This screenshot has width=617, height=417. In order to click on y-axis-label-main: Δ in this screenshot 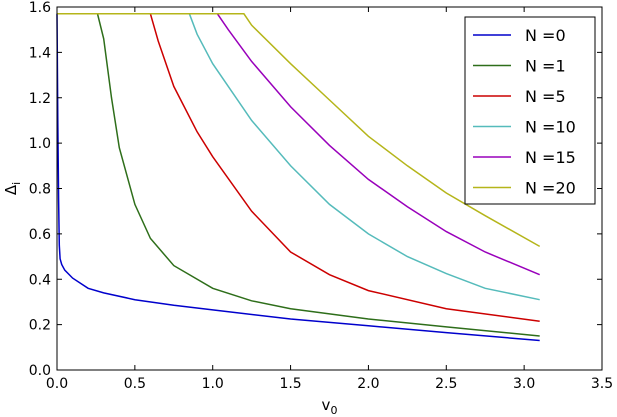, I will do `click(11, 189)`.